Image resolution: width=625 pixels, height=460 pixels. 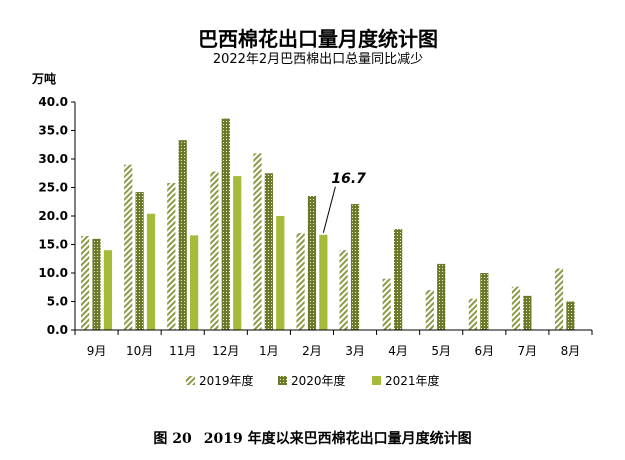 What do you see at coordinates (182, 235) in the screenshot?
I see `bar-2020年度-11月` at bounding box center [182, 235].